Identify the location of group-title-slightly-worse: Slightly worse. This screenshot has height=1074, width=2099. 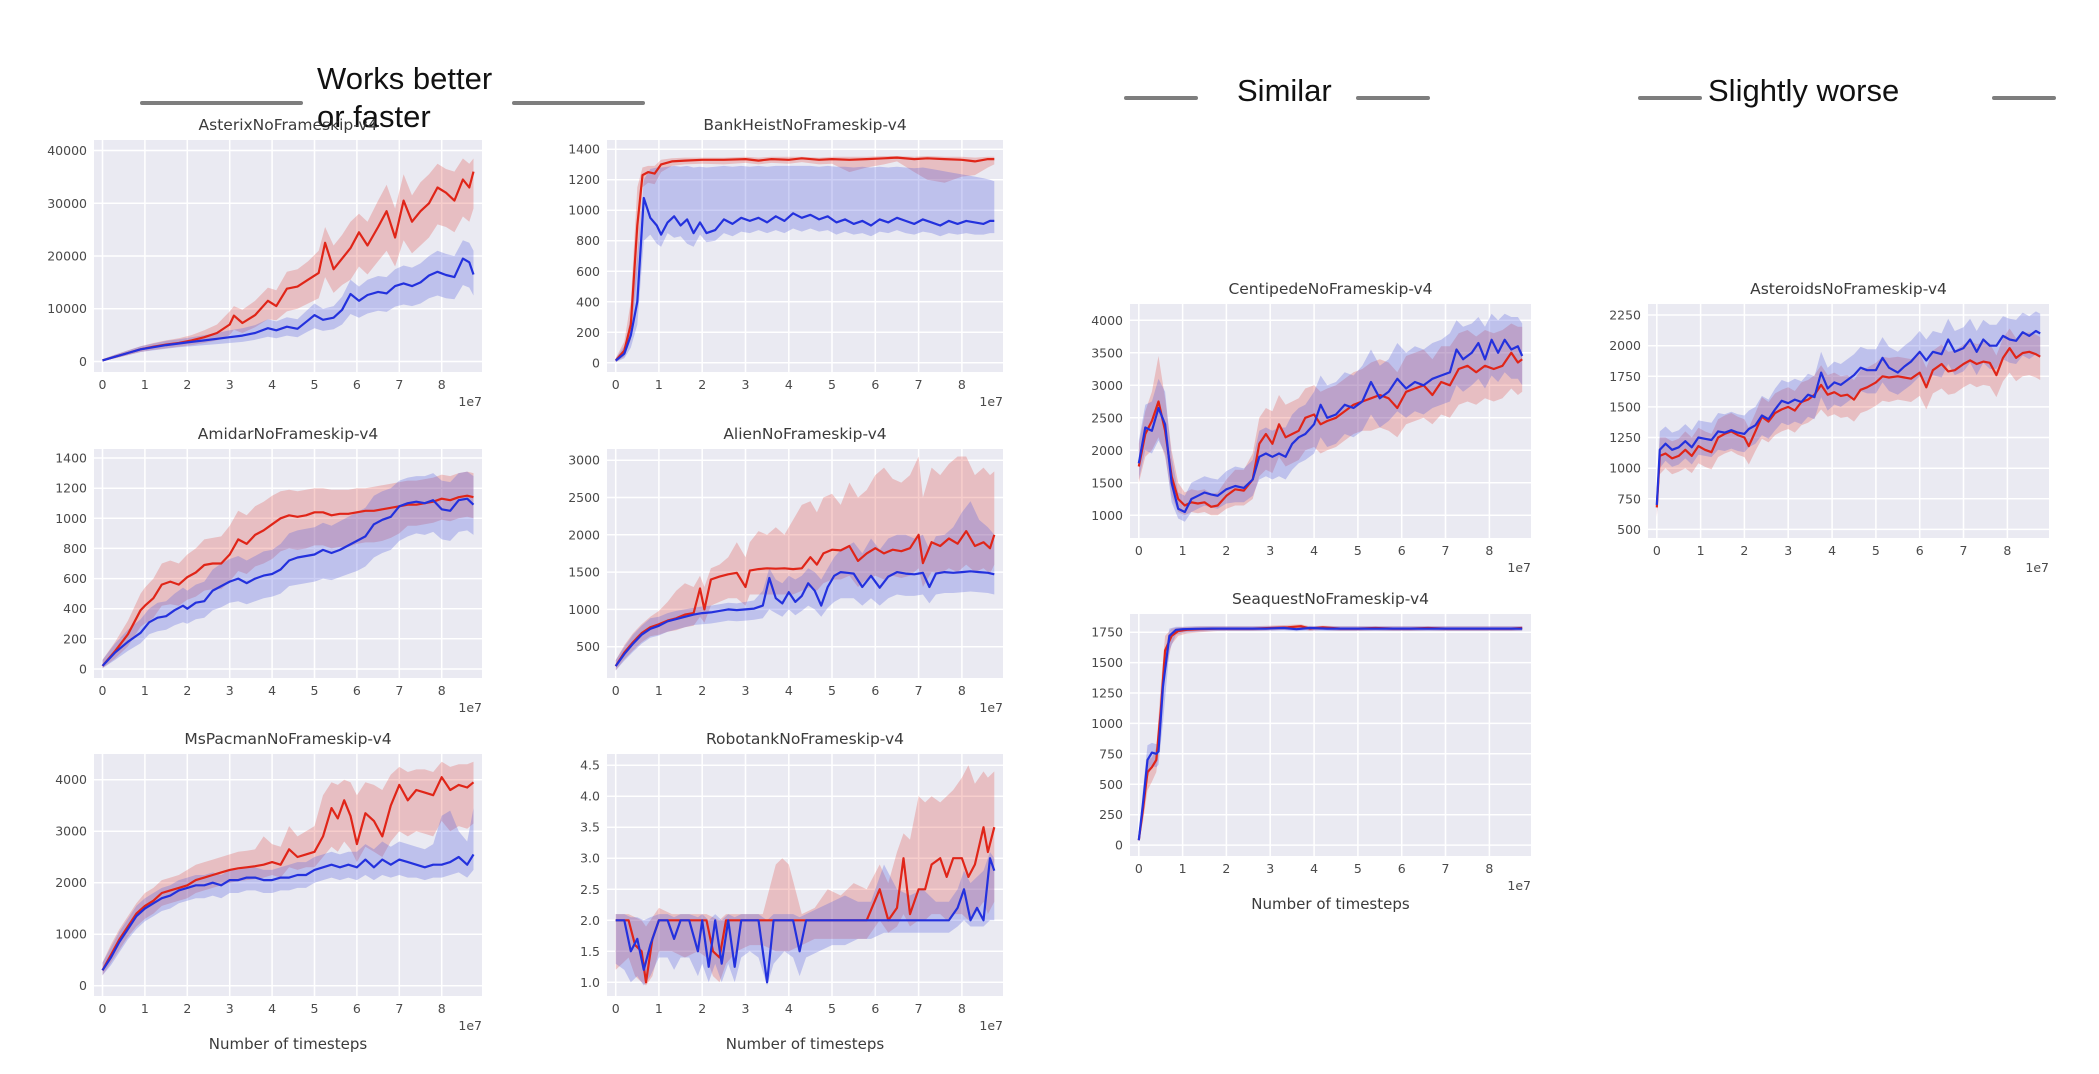
(1804, 90).